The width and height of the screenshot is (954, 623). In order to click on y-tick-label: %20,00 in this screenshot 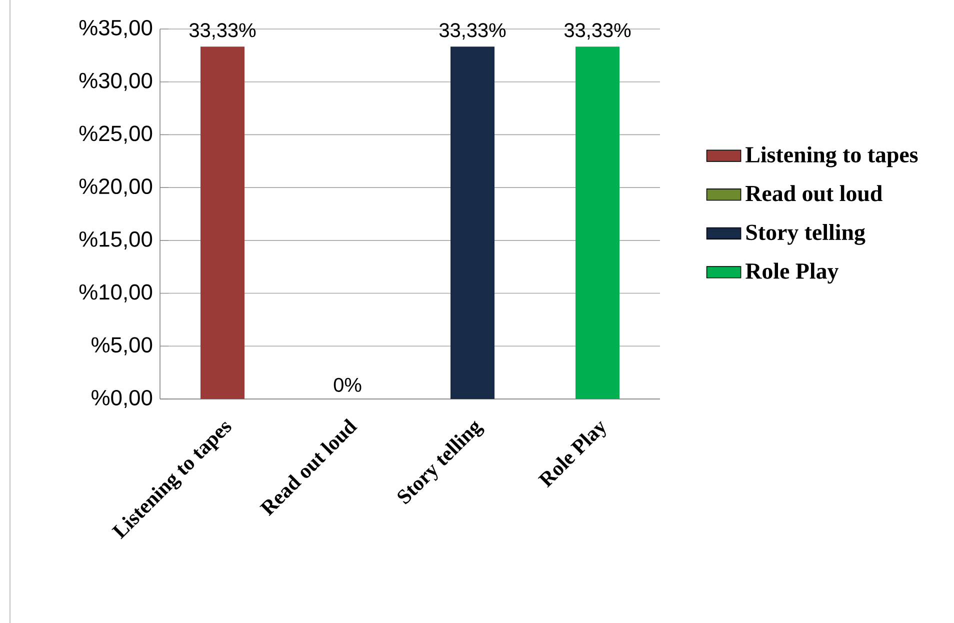, I will do `click(115, 187)`.